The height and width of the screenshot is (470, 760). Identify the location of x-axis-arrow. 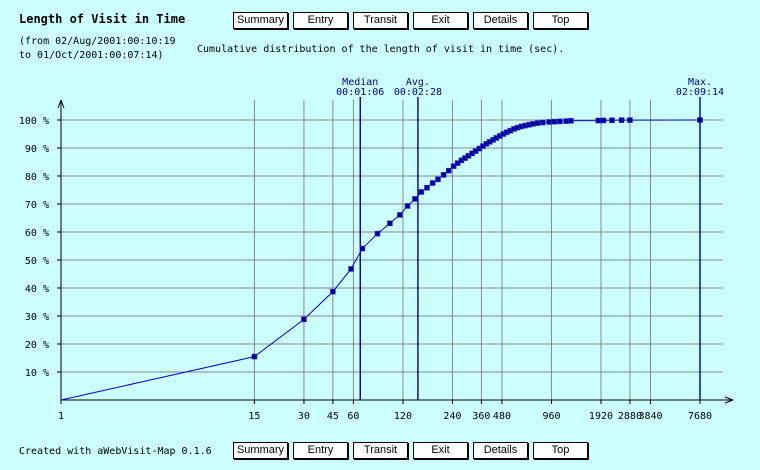
(729, 400).